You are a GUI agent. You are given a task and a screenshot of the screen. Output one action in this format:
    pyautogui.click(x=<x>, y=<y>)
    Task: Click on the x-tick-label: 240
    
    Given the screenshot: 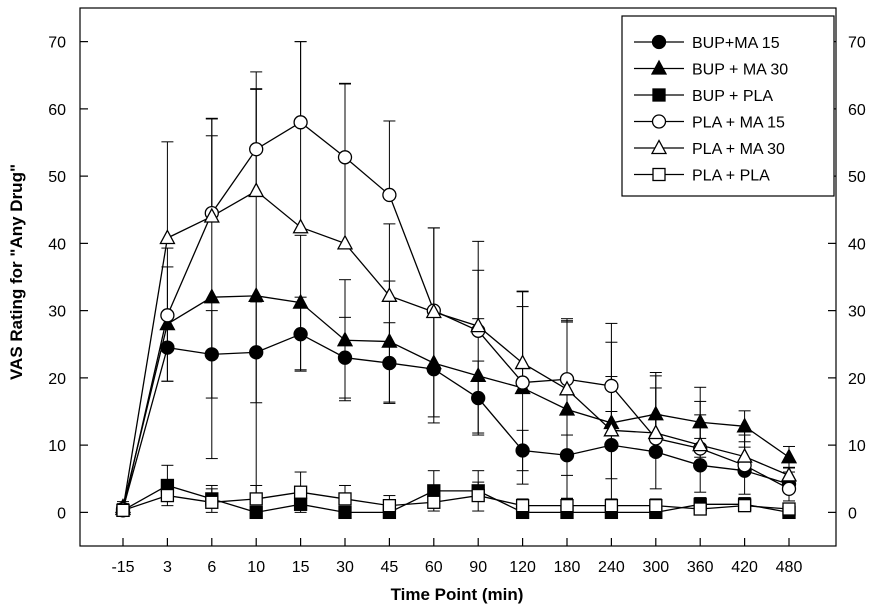 What is the action you would take?
    pyautogui.click(x=611, y=567)
    